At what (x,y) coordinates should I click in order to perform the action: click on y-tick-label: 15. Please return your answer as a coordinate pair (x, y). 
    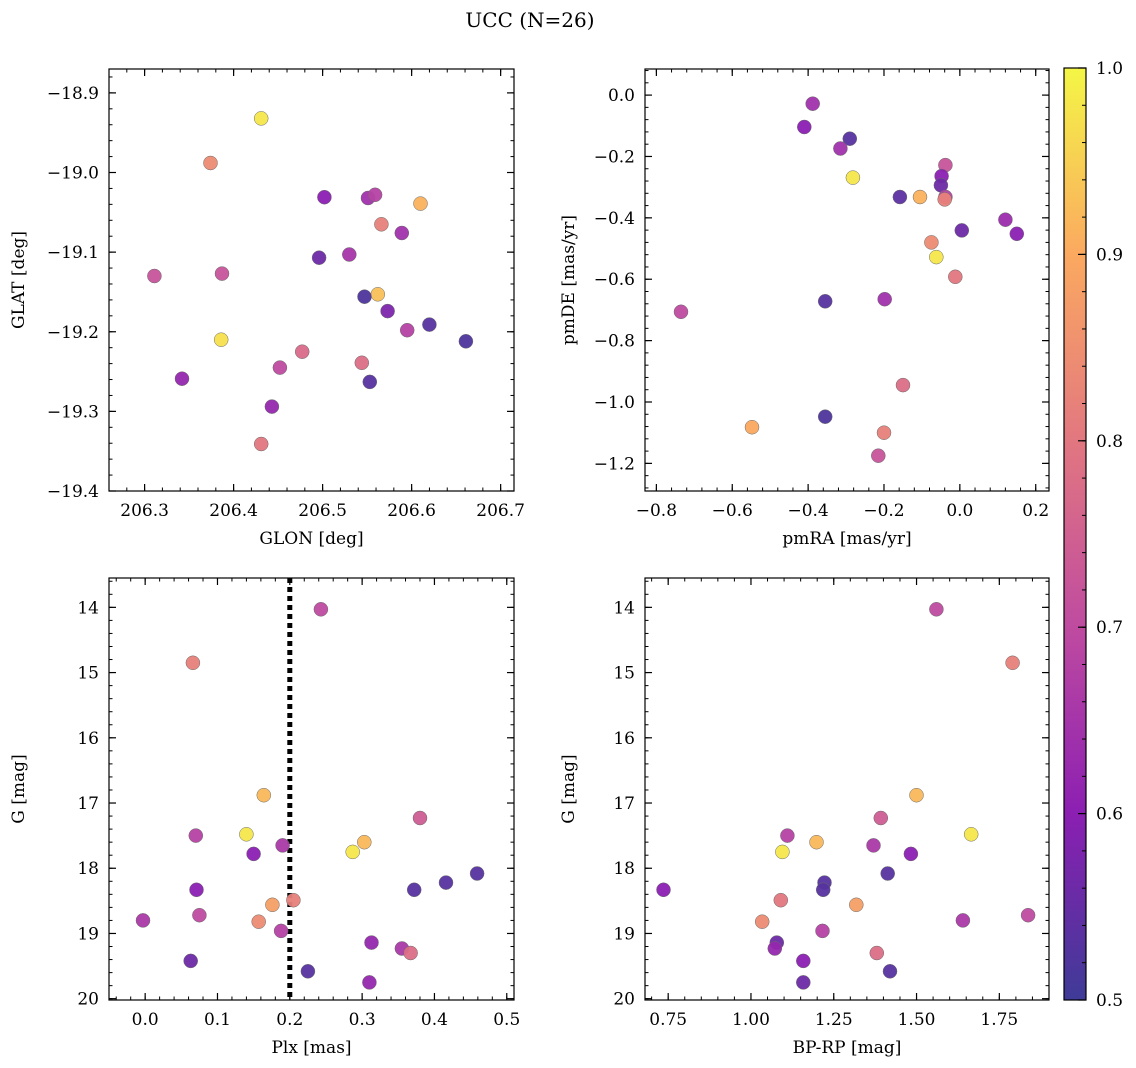
    Looking at the image, I should click on (624, 674).